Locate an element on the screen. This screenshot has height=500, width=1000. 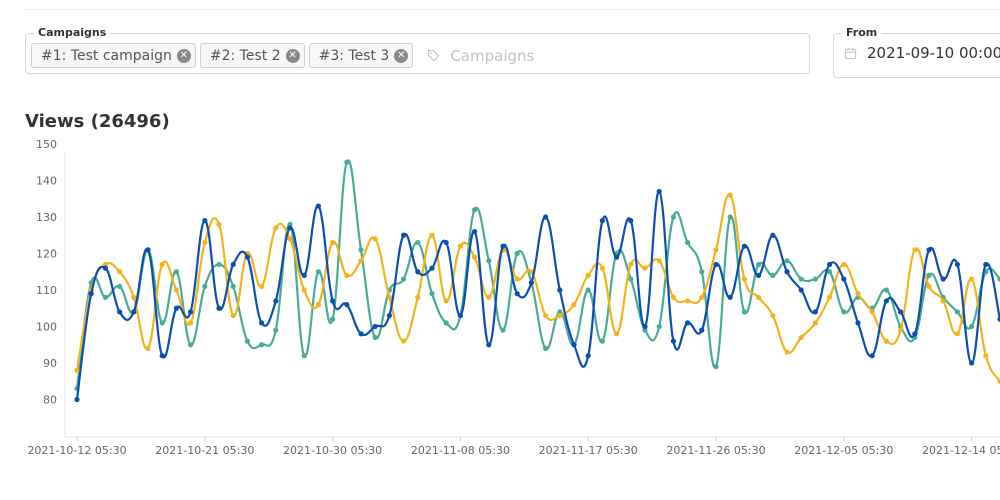
y-tick-label: 140 is located at coordinates (46, 181).